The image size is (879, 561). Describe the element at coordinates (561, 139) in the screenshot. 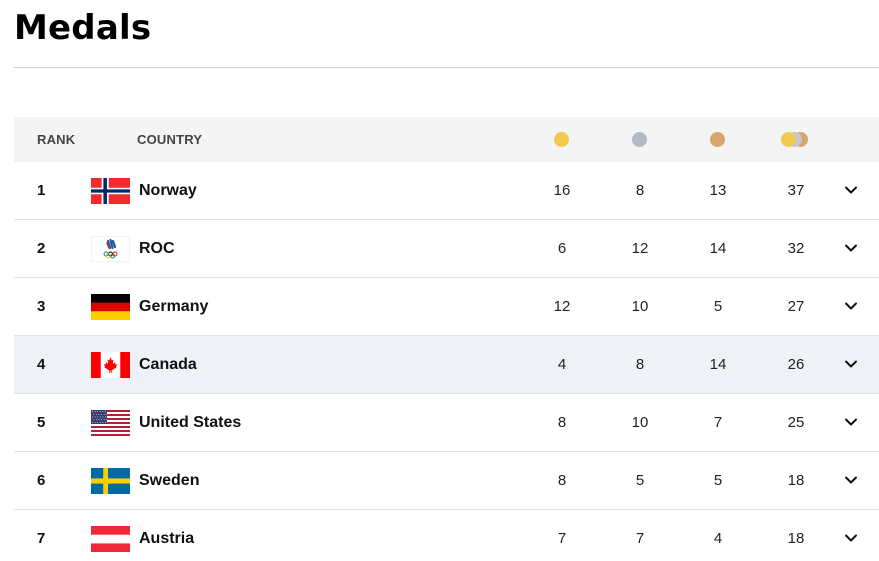

I see `gold-medal-icon` at that location.